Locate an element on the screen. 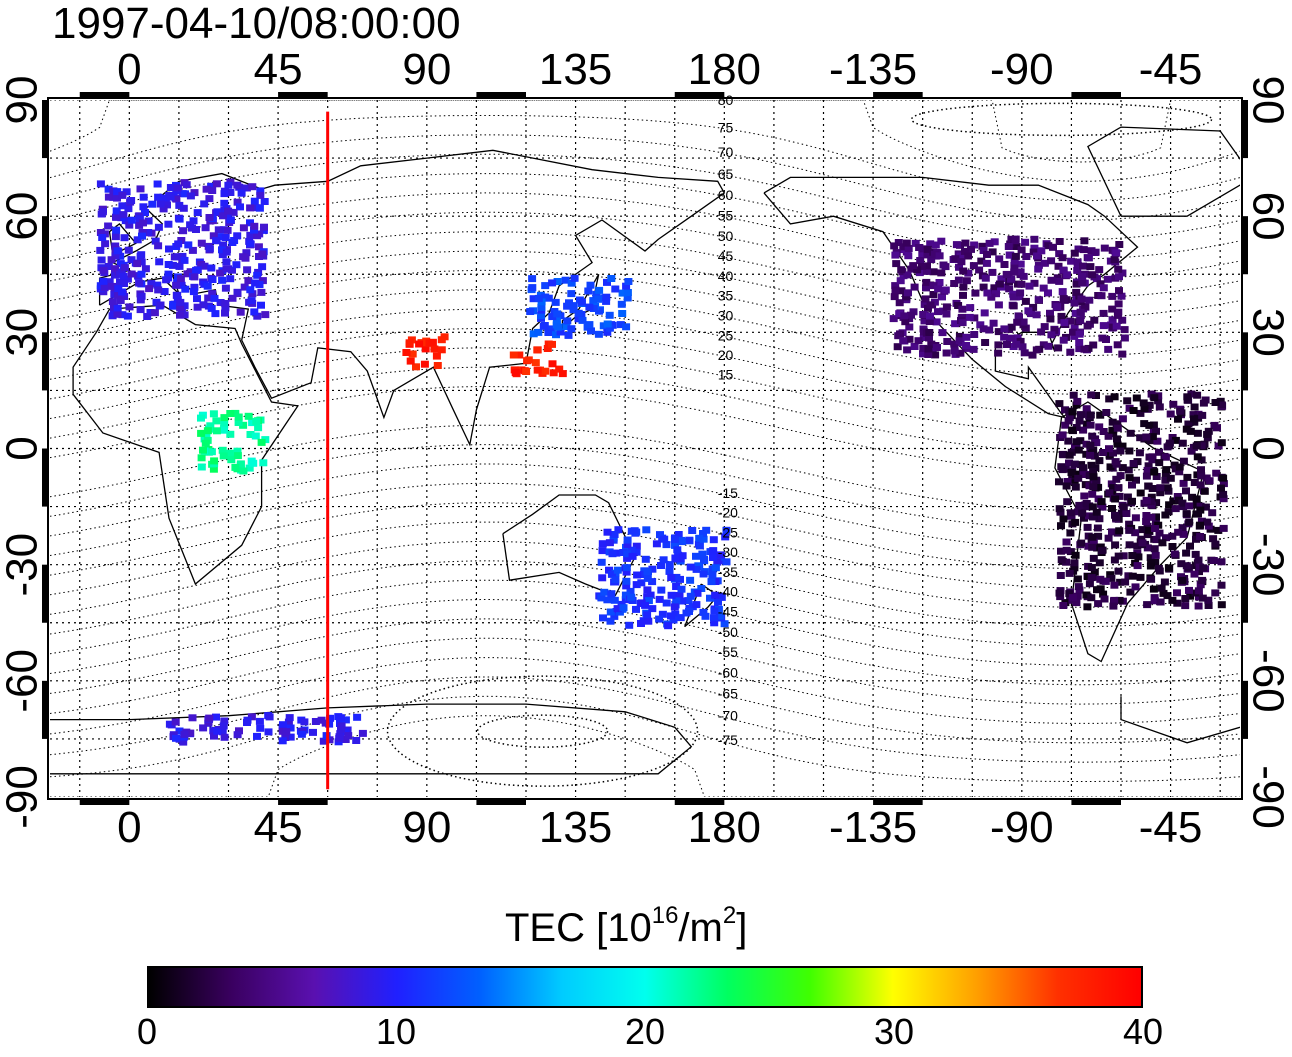  lat-tick-left: -30 is located at coordinates (23, 565).